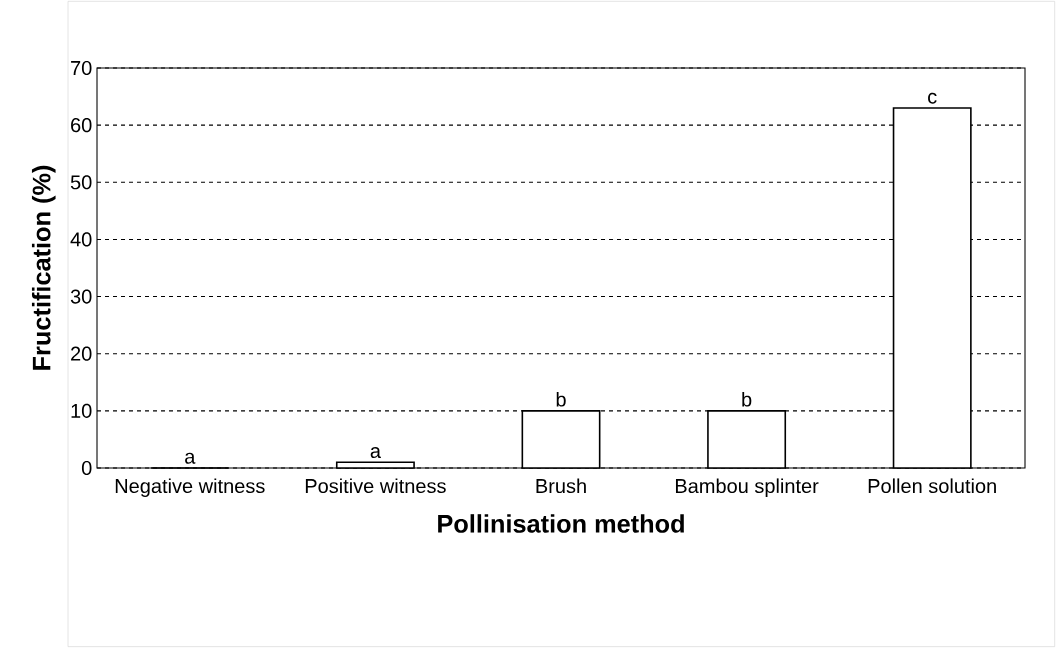 The image size is (1056, 648). Describe the element at coordinates (747, 488) in the screenshot. I see `x-tick-label: Bambou splinter` at that location.